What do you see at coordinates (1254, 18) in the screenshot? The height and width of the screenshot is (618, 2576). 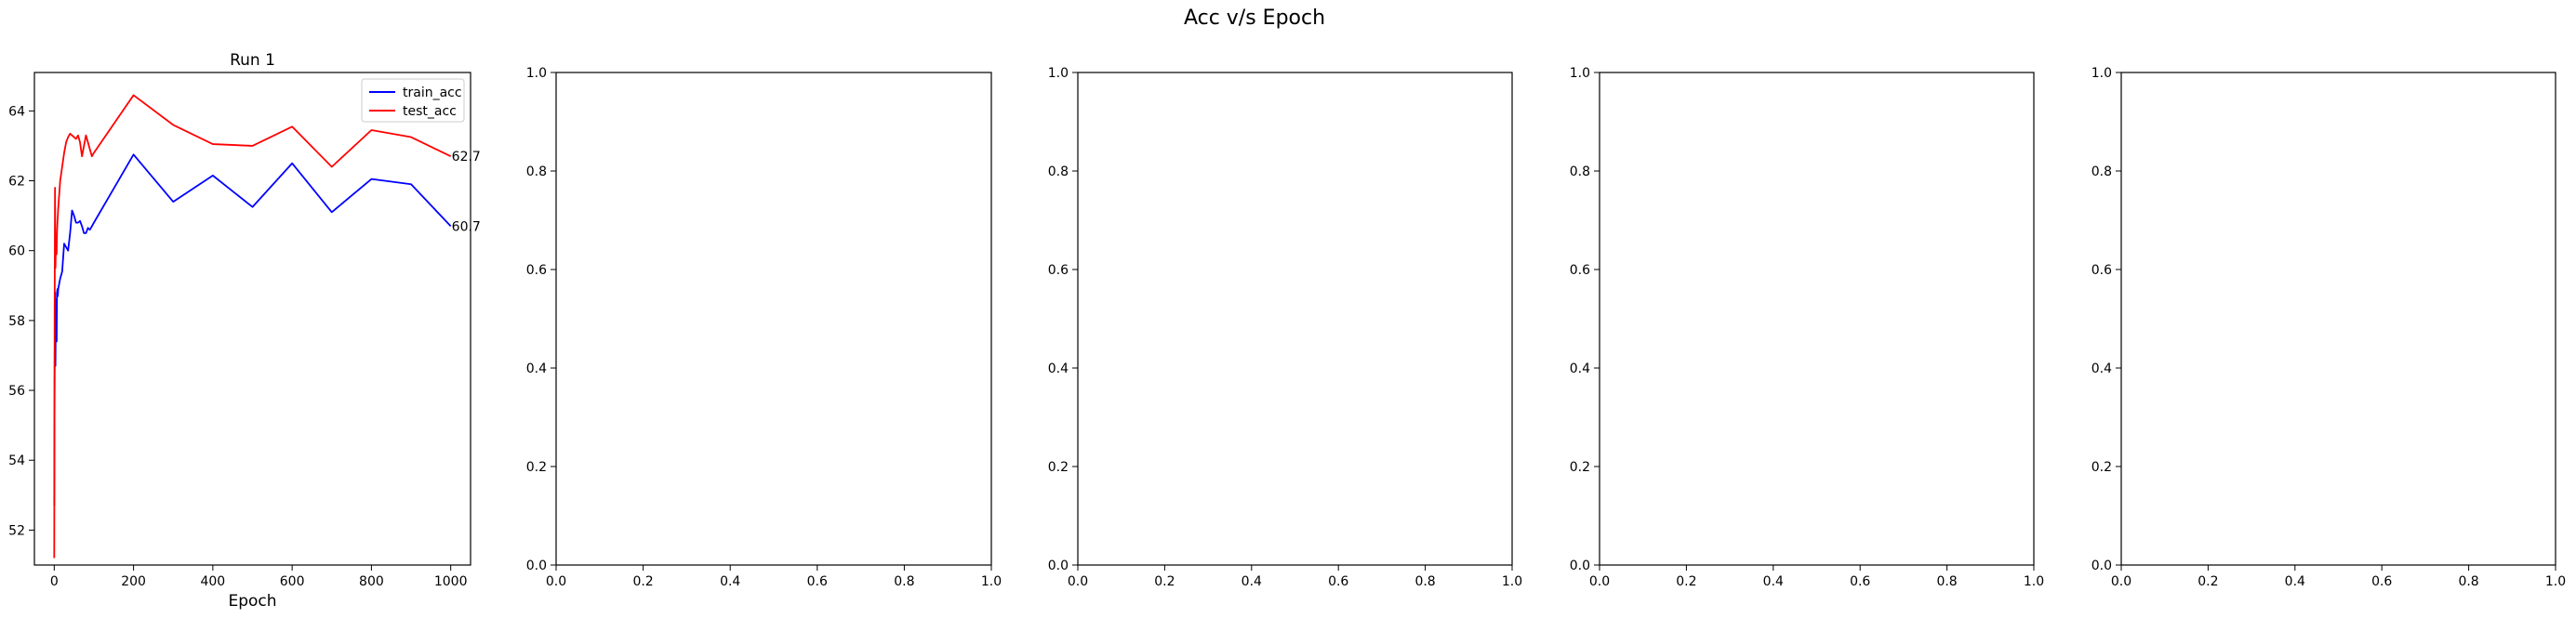 I see `figure-title: Acc v/s Epoch` at bounding box center [1254, 18].